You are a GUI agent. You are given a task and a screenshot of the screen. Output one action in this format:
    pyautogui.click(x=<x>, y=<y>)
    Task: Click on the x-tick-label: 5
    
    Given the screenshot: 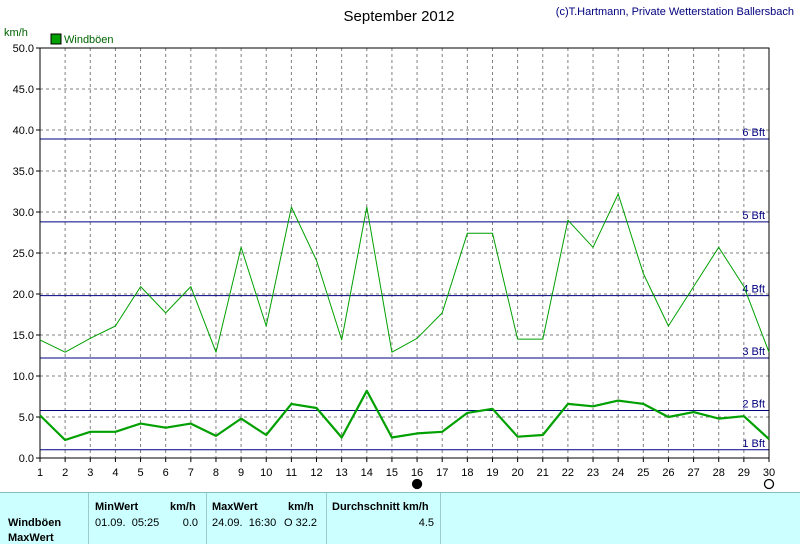 What is the action you would take?
    pyautogui.click(x=140, y=473)
    